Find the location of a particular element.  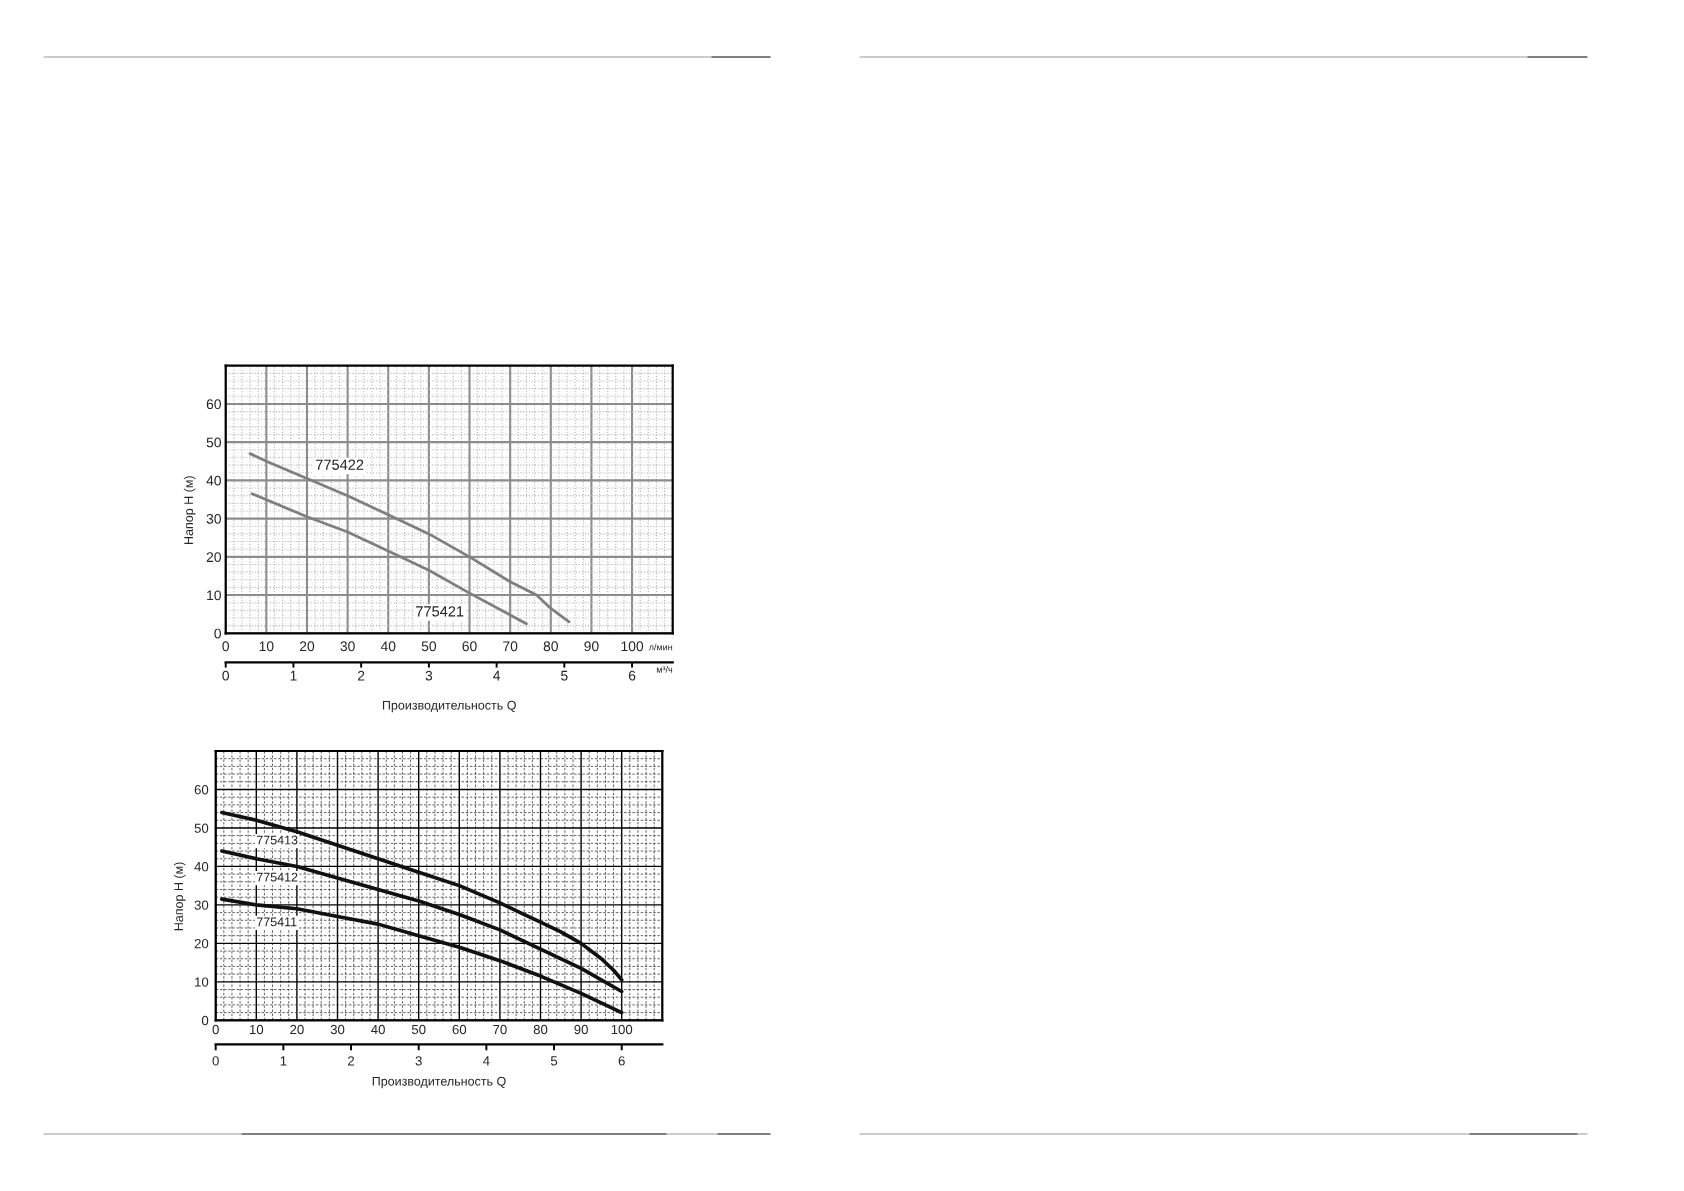

series-label: 775412 is located at coordinates (277, 877).